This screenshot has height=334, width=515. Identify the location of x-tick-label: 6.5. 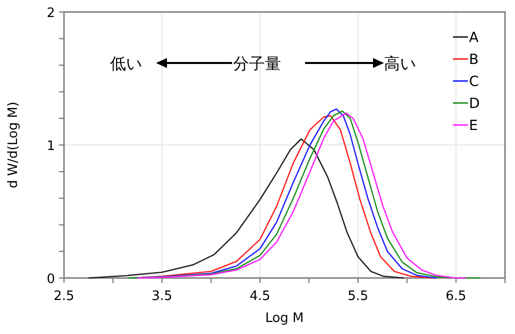
(456, 296).